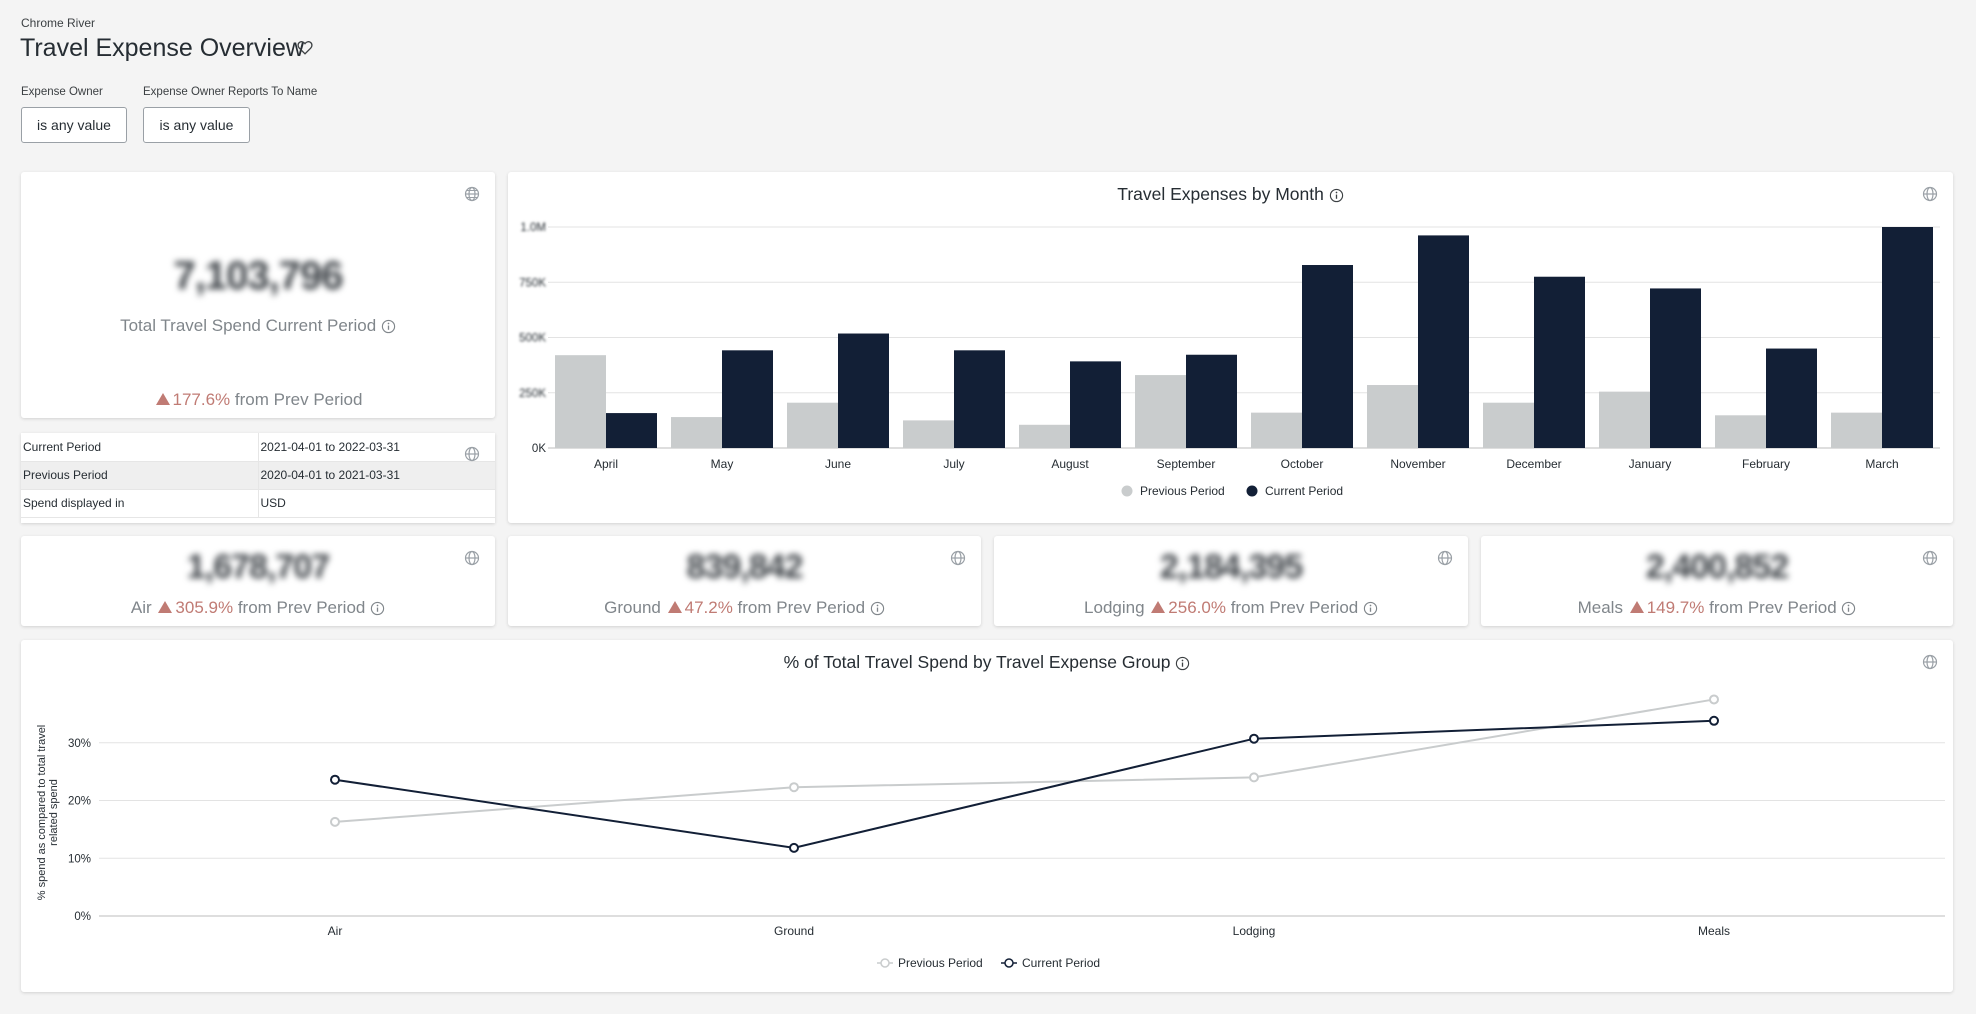  Describe the element at coordinates (79, 859) in the screenshot. I see `y-tick-label: 10%` at that location.